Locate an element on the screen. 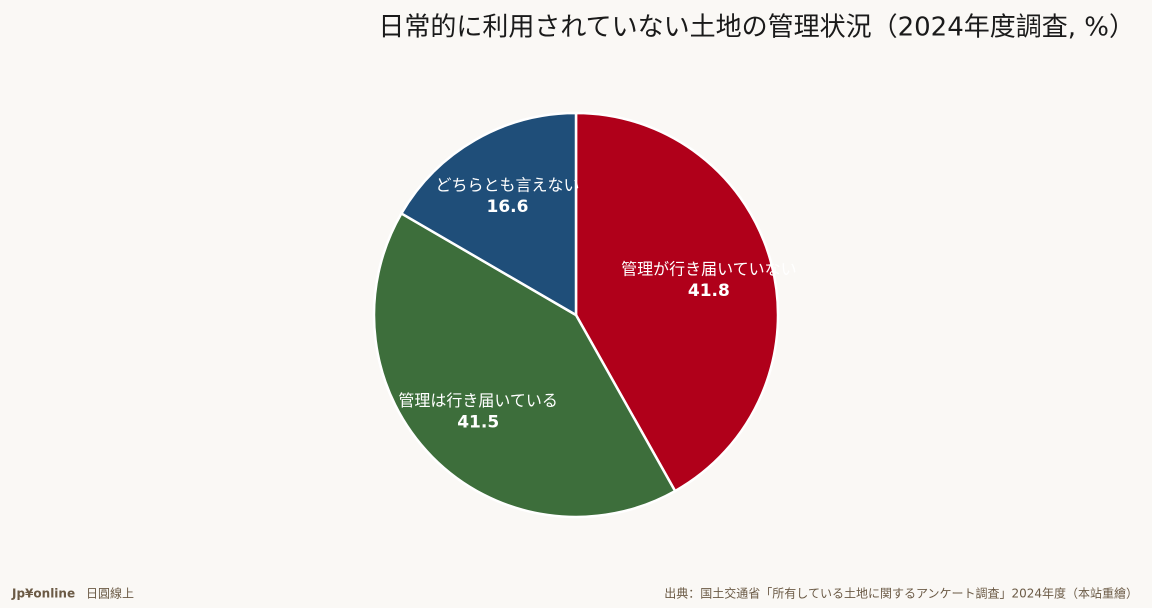 Image resolution: width=1152 pixels, height=608 pixels. slice-label: 管理が行き届いていない is located at coordinates (709, 269).